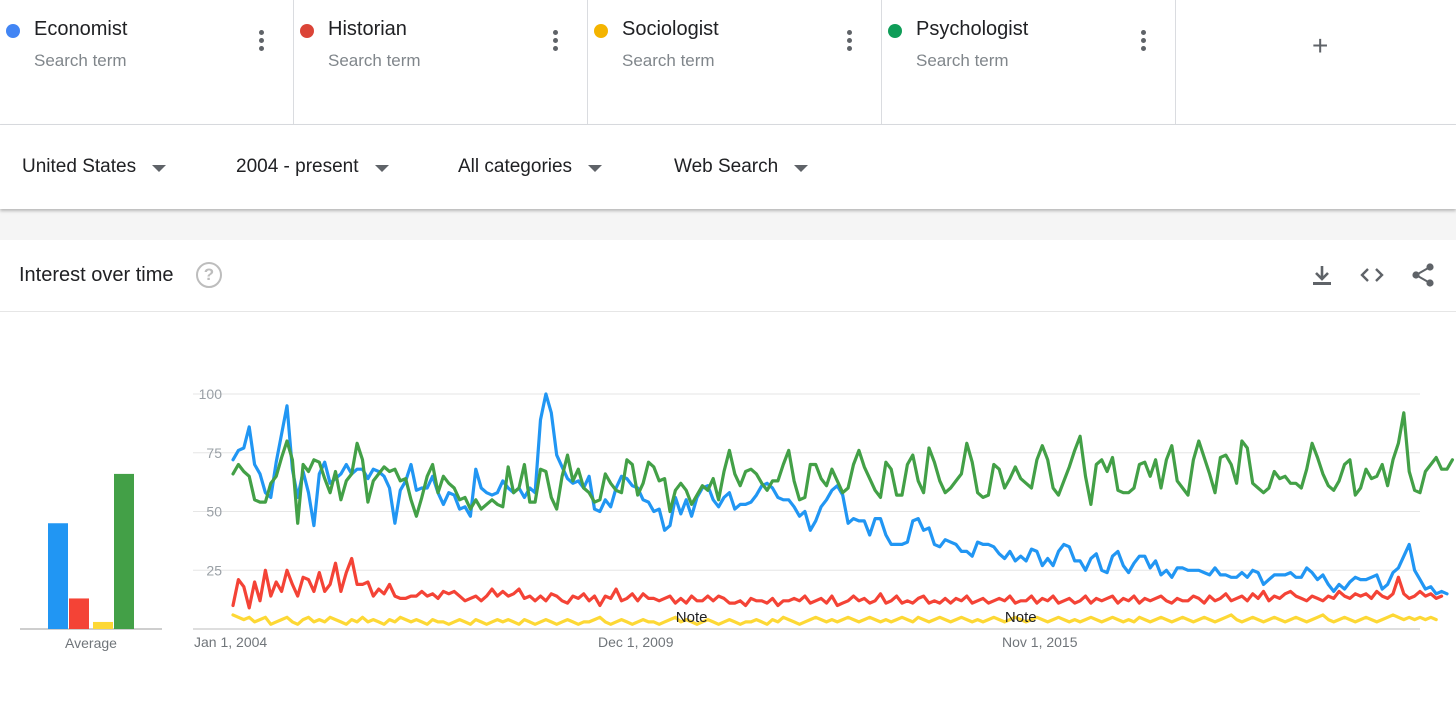 This screenshot has width=1456, height=701. What do you see at coordinates (79, 166) in the screenshot?
I see `region-value: United States` at bounding box center [79, 166].